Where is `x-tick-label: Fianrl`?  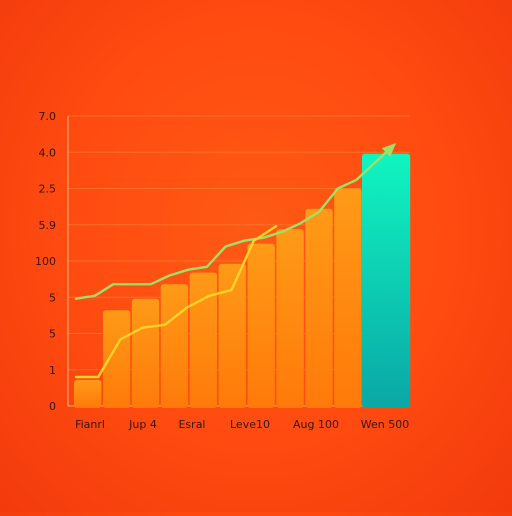 x-tick-label: Fianrl is located at coordinates (90, 424).